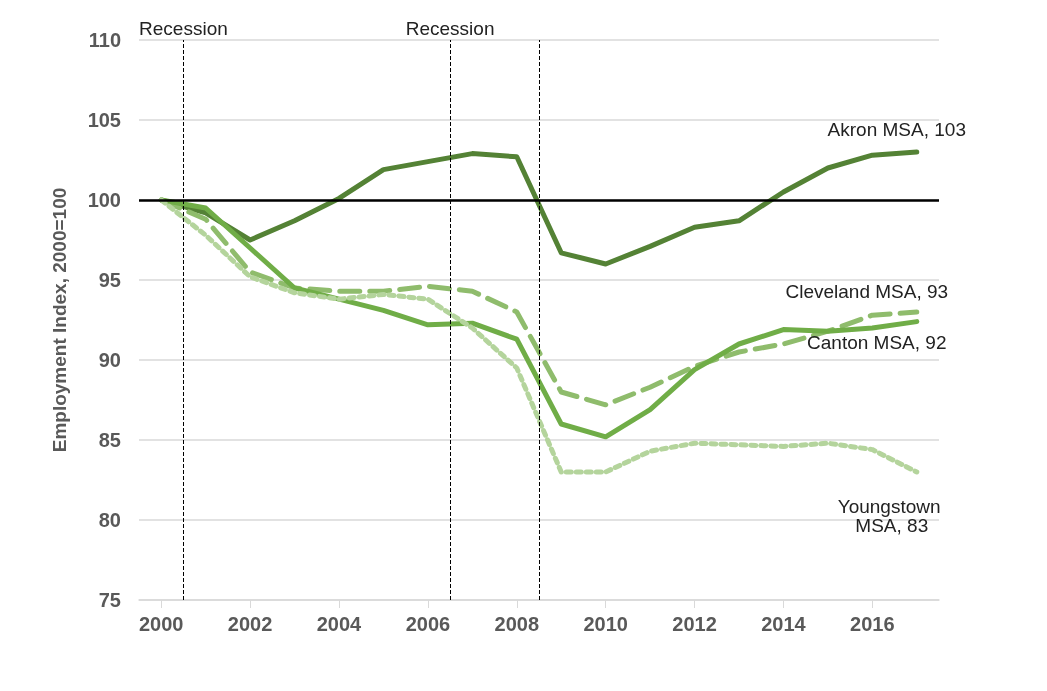 The height and width of the screenshot is (691, 1047). I want to click on x-tick-label: 2004, so click(339, 624).